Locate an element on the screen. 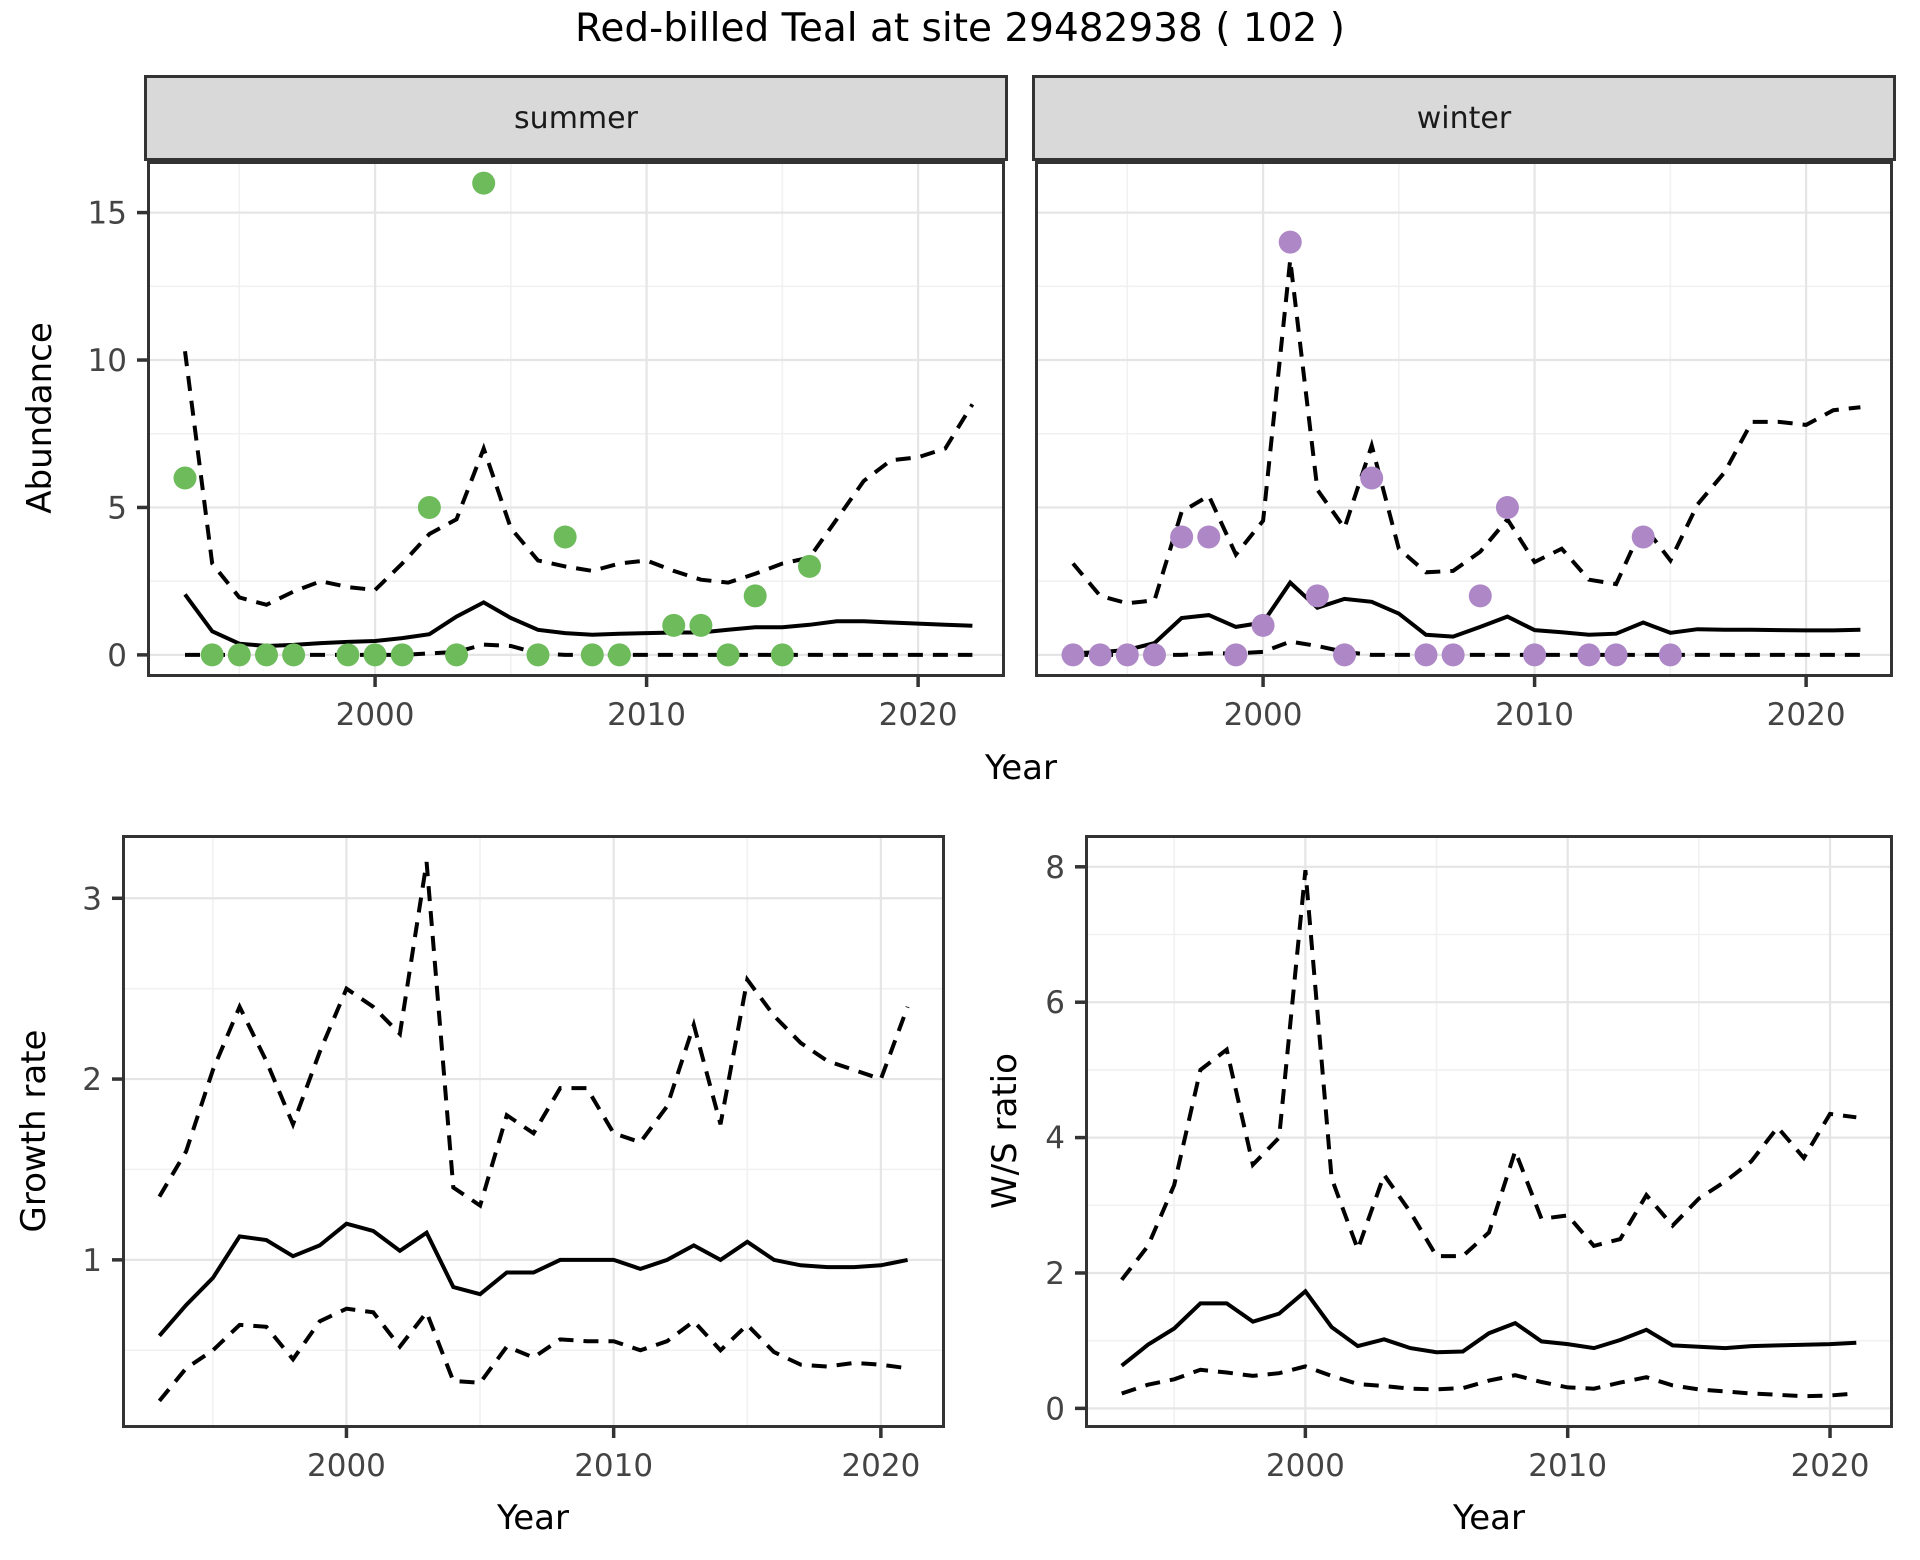  y-axis-title-ws-ratio: W/S ratio is located at coordinates (1005, 1131).